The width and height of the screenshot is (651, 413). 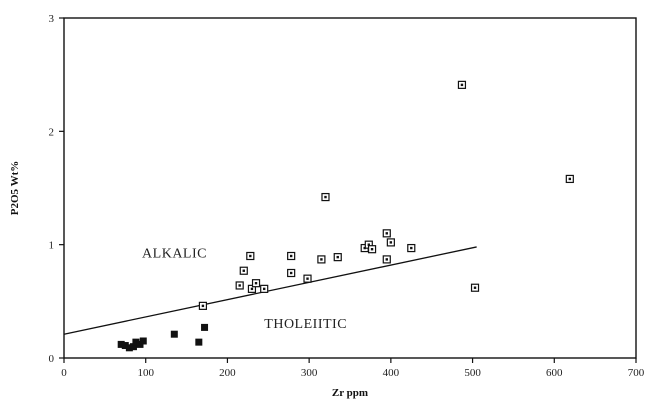 I want to click on x-tick-label: 300, so click(x=309, y=373).